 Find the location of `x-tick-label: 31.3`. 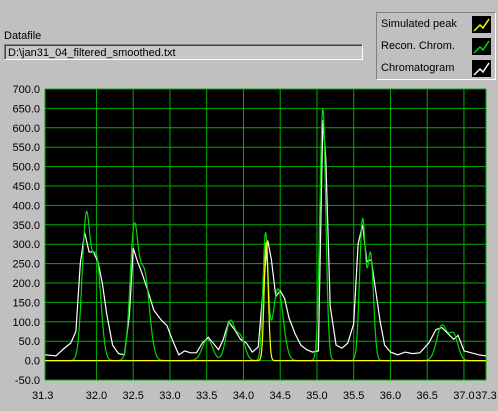

x-tick-label: 31.3 is located at coordinates (42, 396).